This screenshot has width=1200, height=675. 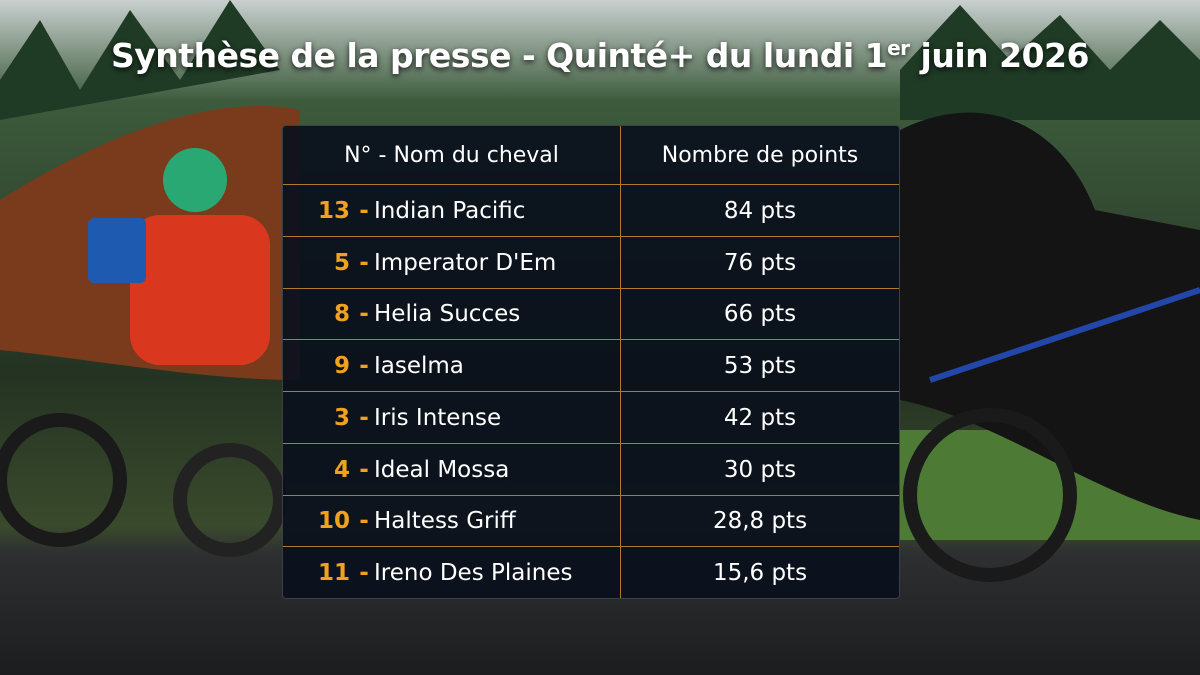 What do you see at coordinates (451, 155) in the screenshot?
I see `header-cell: N° - Nom du cheval` at bounding box center [451, 155].